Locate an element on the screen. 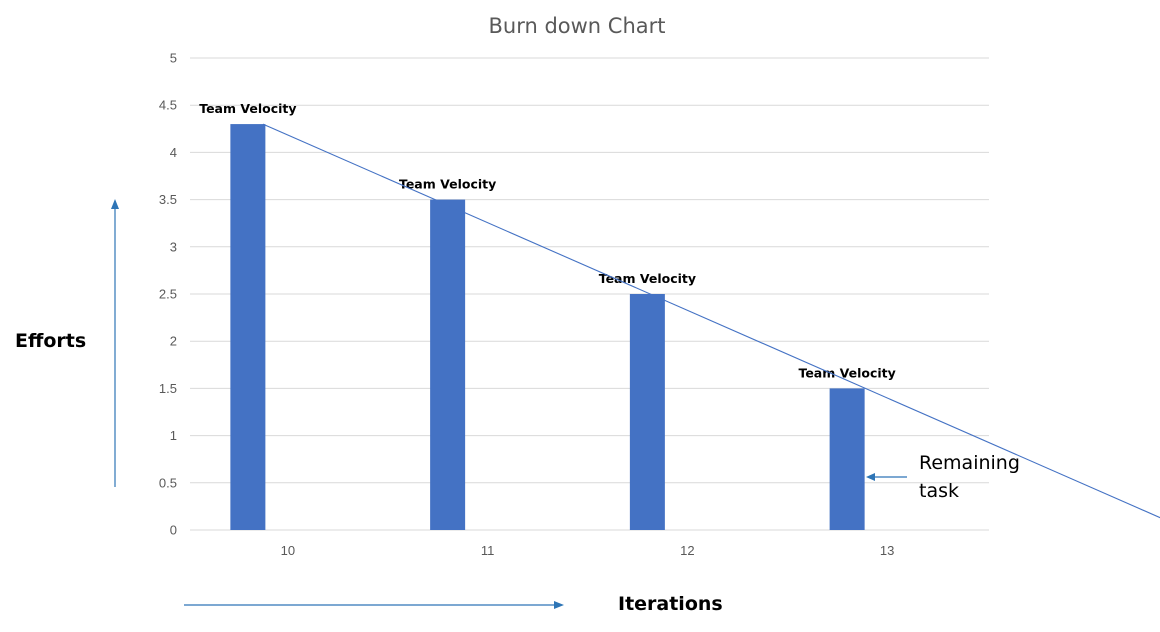  x-axis-arrow-head is located at coordinates (559, 605).